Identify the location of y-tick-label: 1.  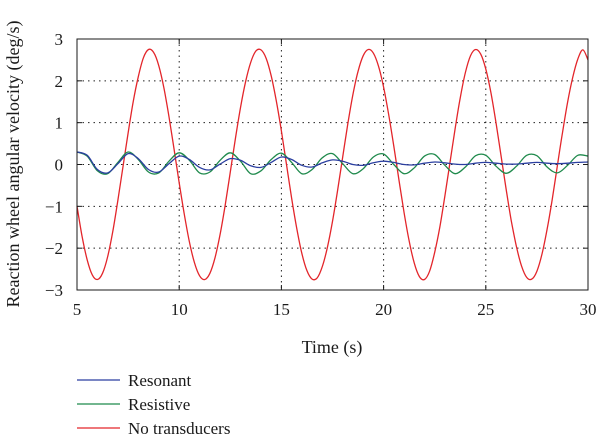
(59, 123).